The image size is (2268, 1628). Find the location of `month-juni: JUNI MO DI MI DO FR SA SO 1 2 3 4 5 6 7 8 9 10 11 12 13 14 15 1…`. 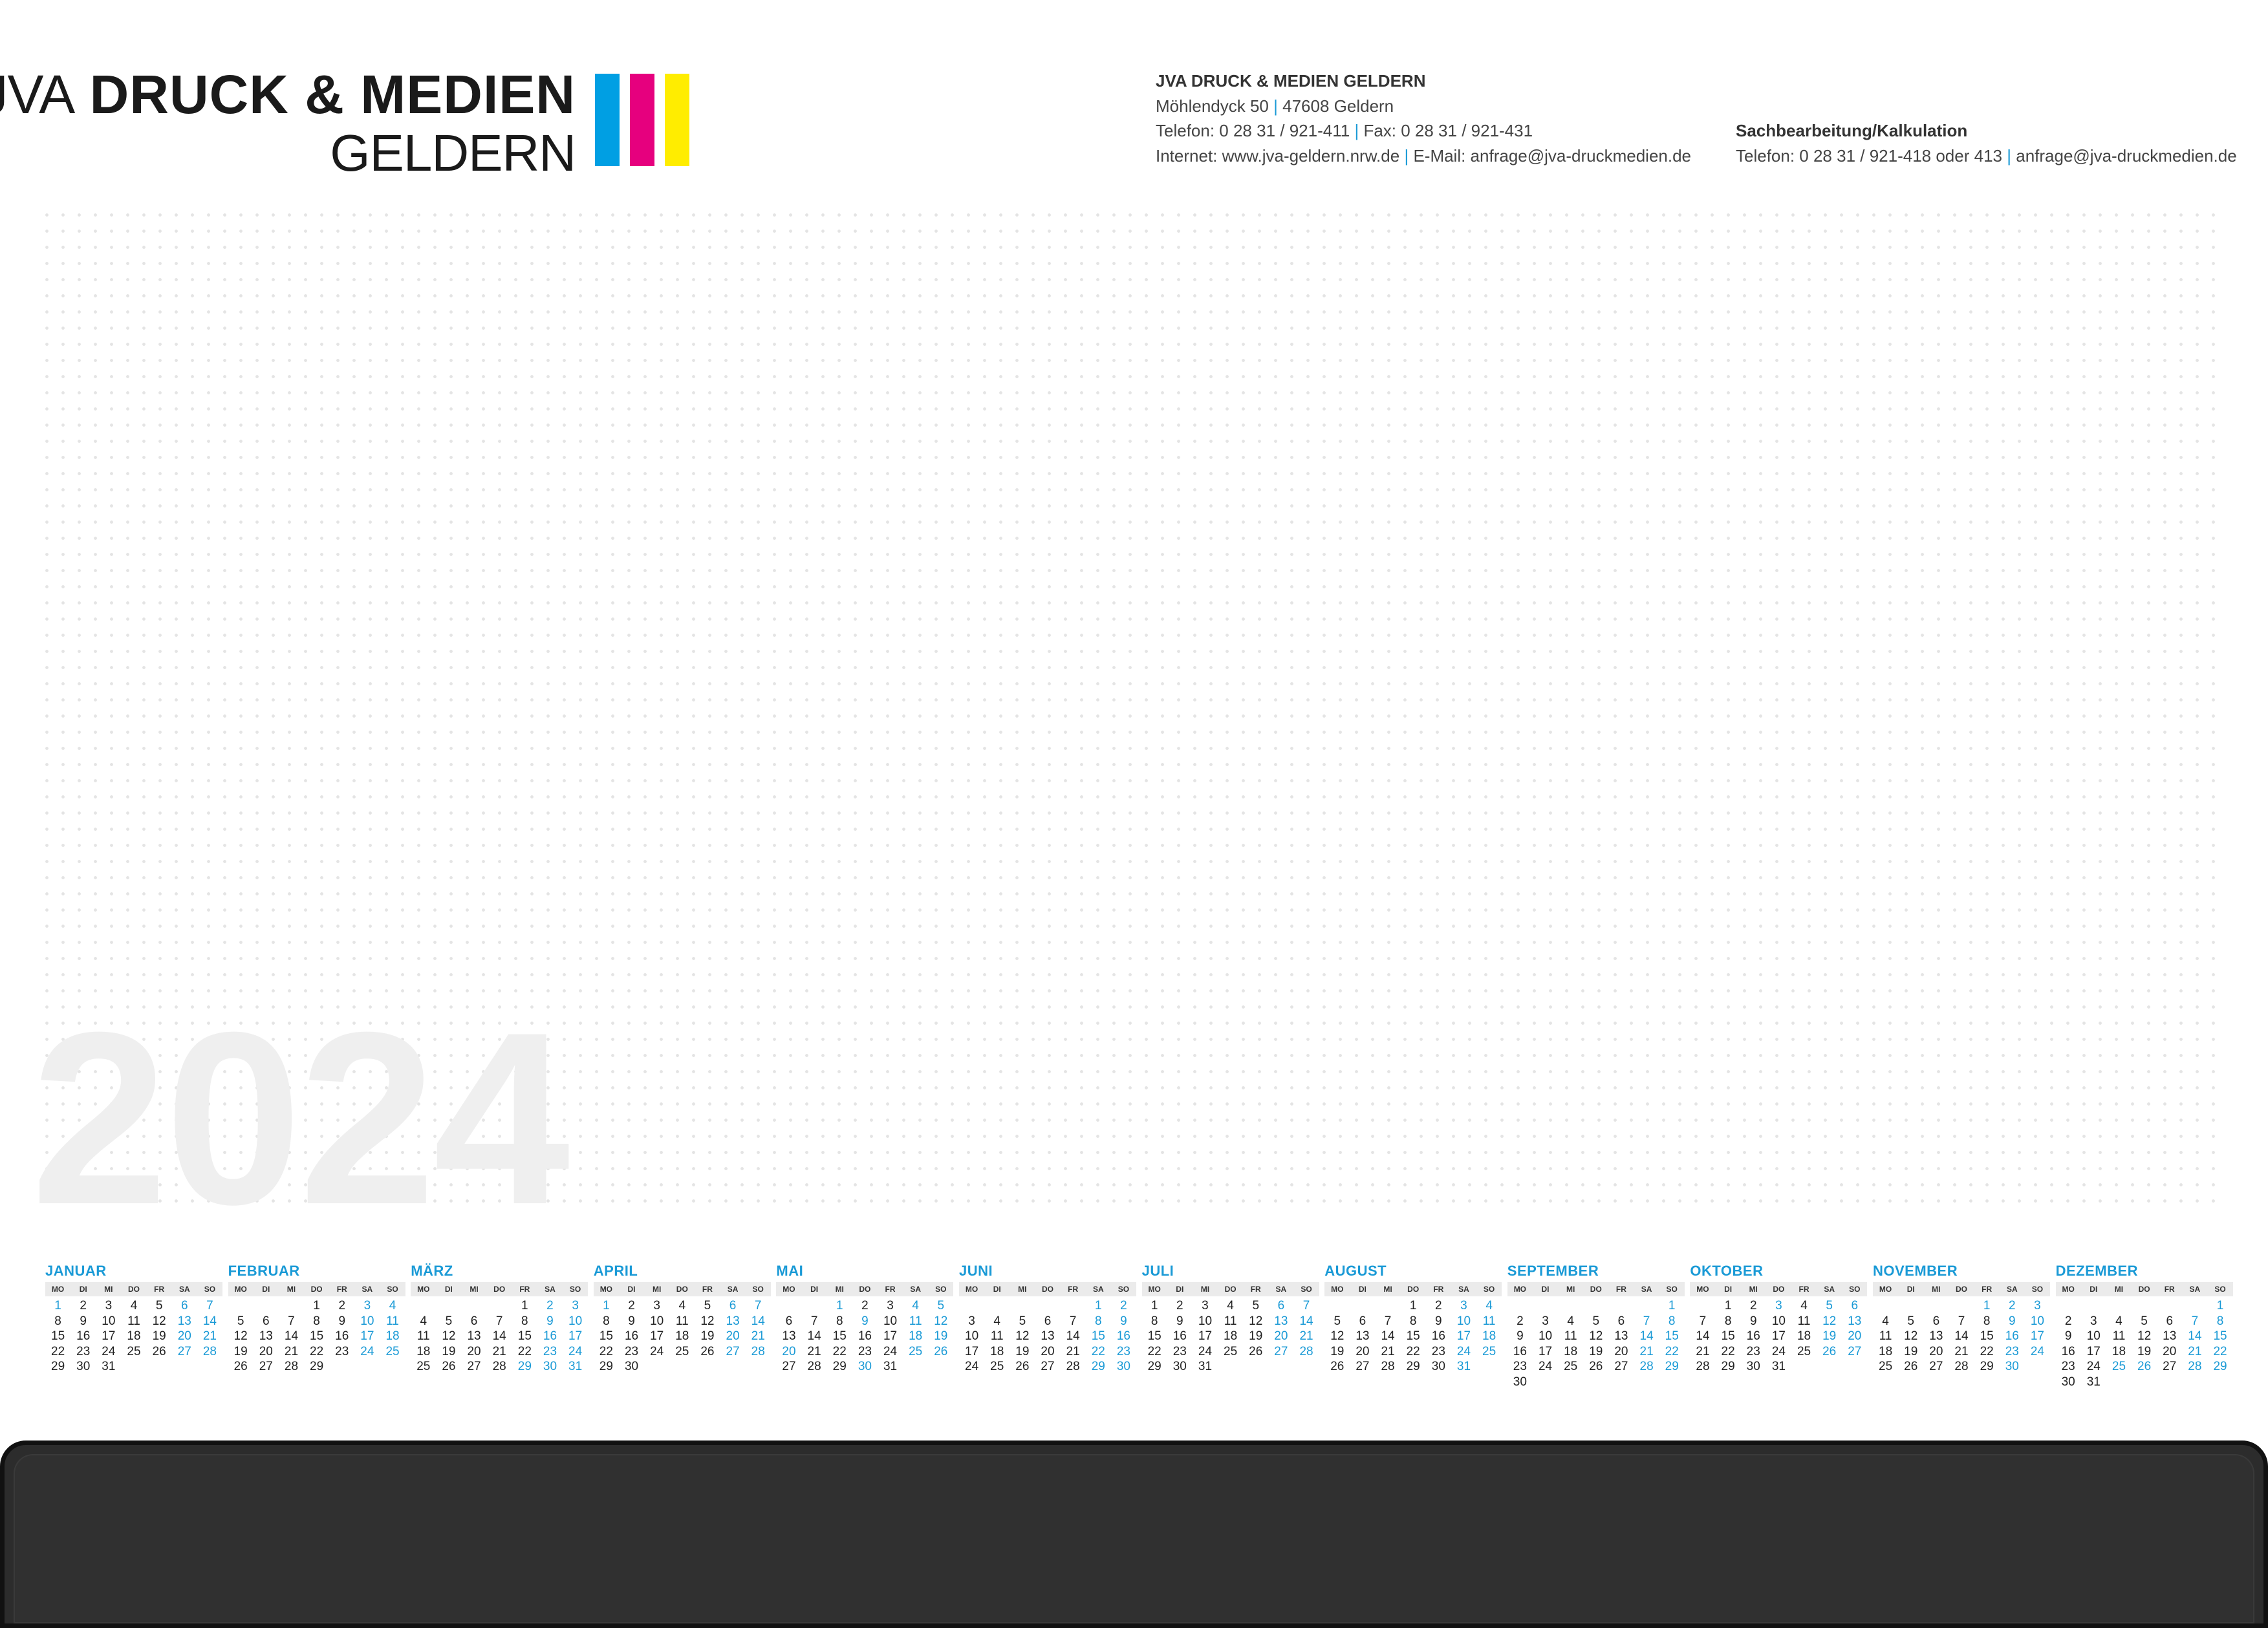

month-juni: JUNI MO DI MI DO FR SA SO 1 2 3 4 5 6 7 8 9 10 11 12 13 14 15 1… is located at coordinates (1047, 1319).